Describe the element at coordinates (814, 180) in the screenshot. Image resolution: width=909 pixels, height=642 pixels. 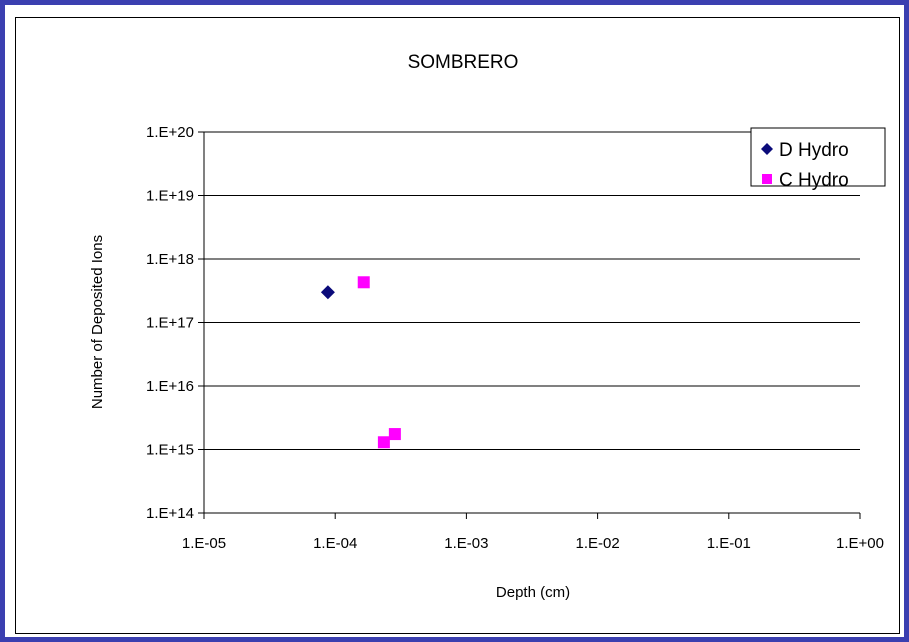
I see `legend-label-c-hydro: C Hydro` at that location.